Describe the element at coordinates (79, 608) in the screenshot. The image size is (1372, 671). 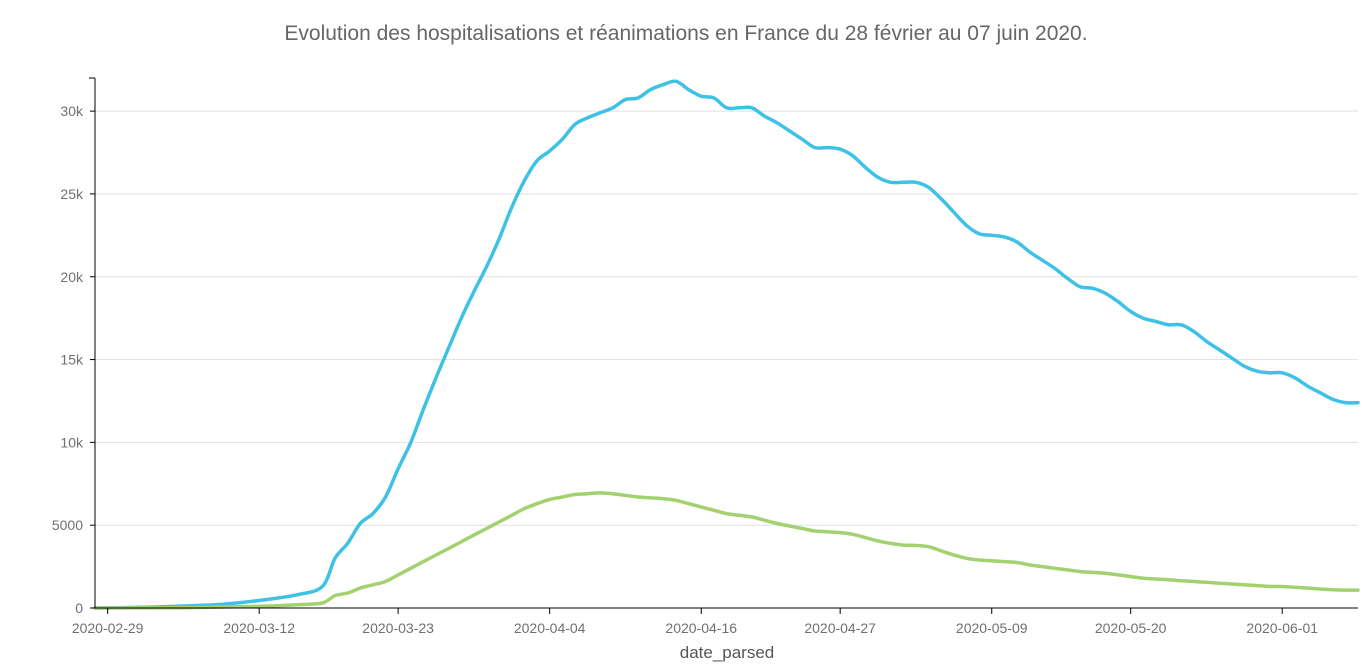
I see `y-tick-label-0: 0` at that location.